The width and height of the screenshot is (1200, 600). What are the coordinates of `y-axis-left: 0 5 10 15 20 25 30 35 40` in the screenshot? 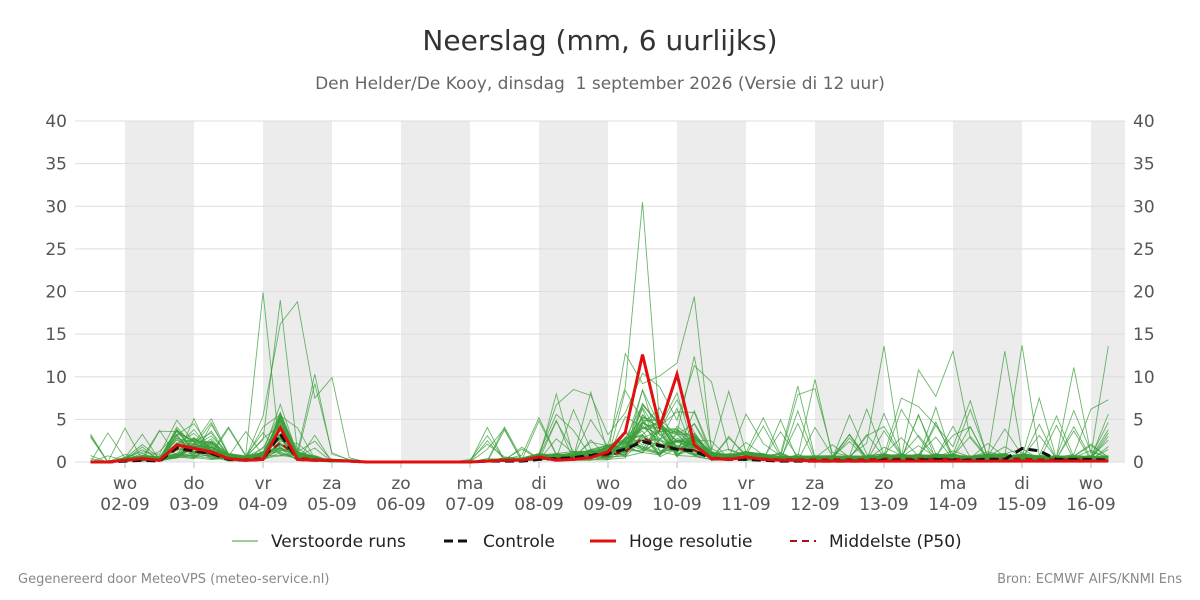 It's located at (56, 292).